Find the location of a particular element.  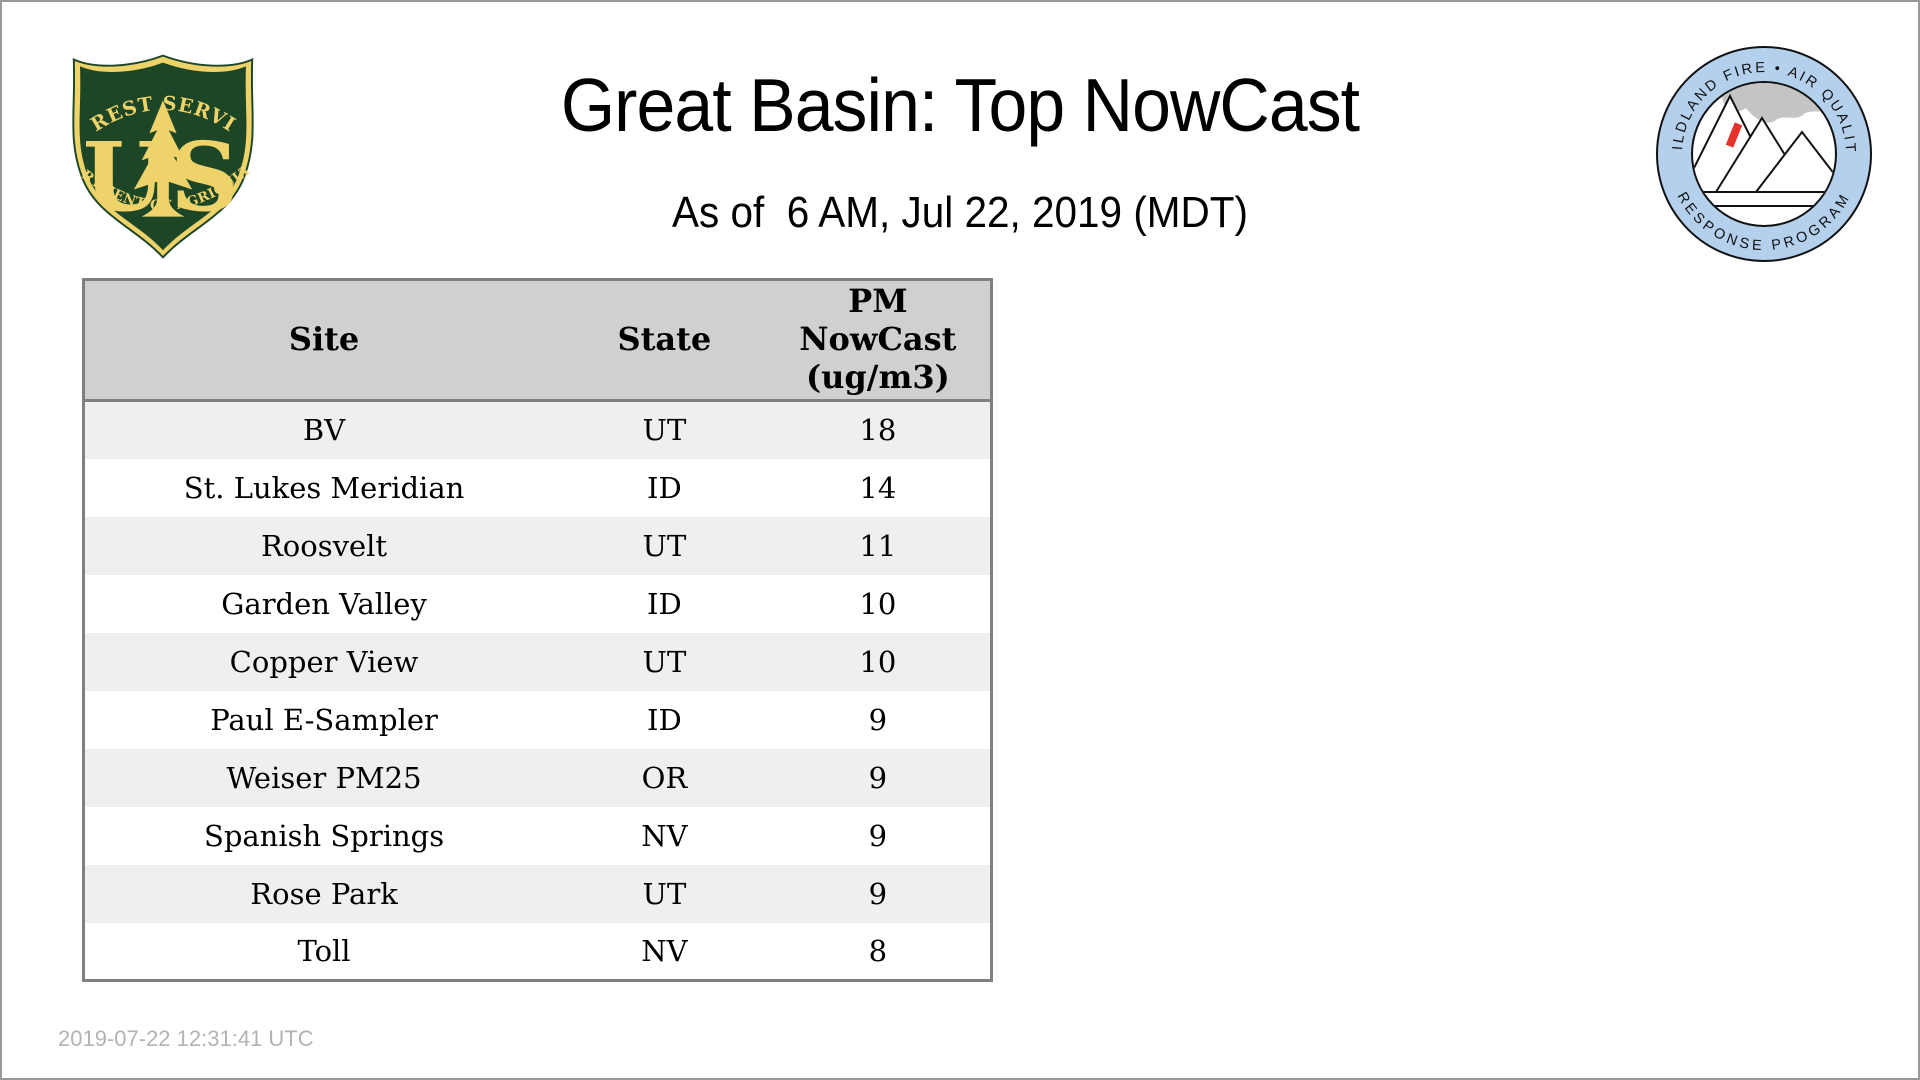

fire-mark is located at coordinates (1734, 135).